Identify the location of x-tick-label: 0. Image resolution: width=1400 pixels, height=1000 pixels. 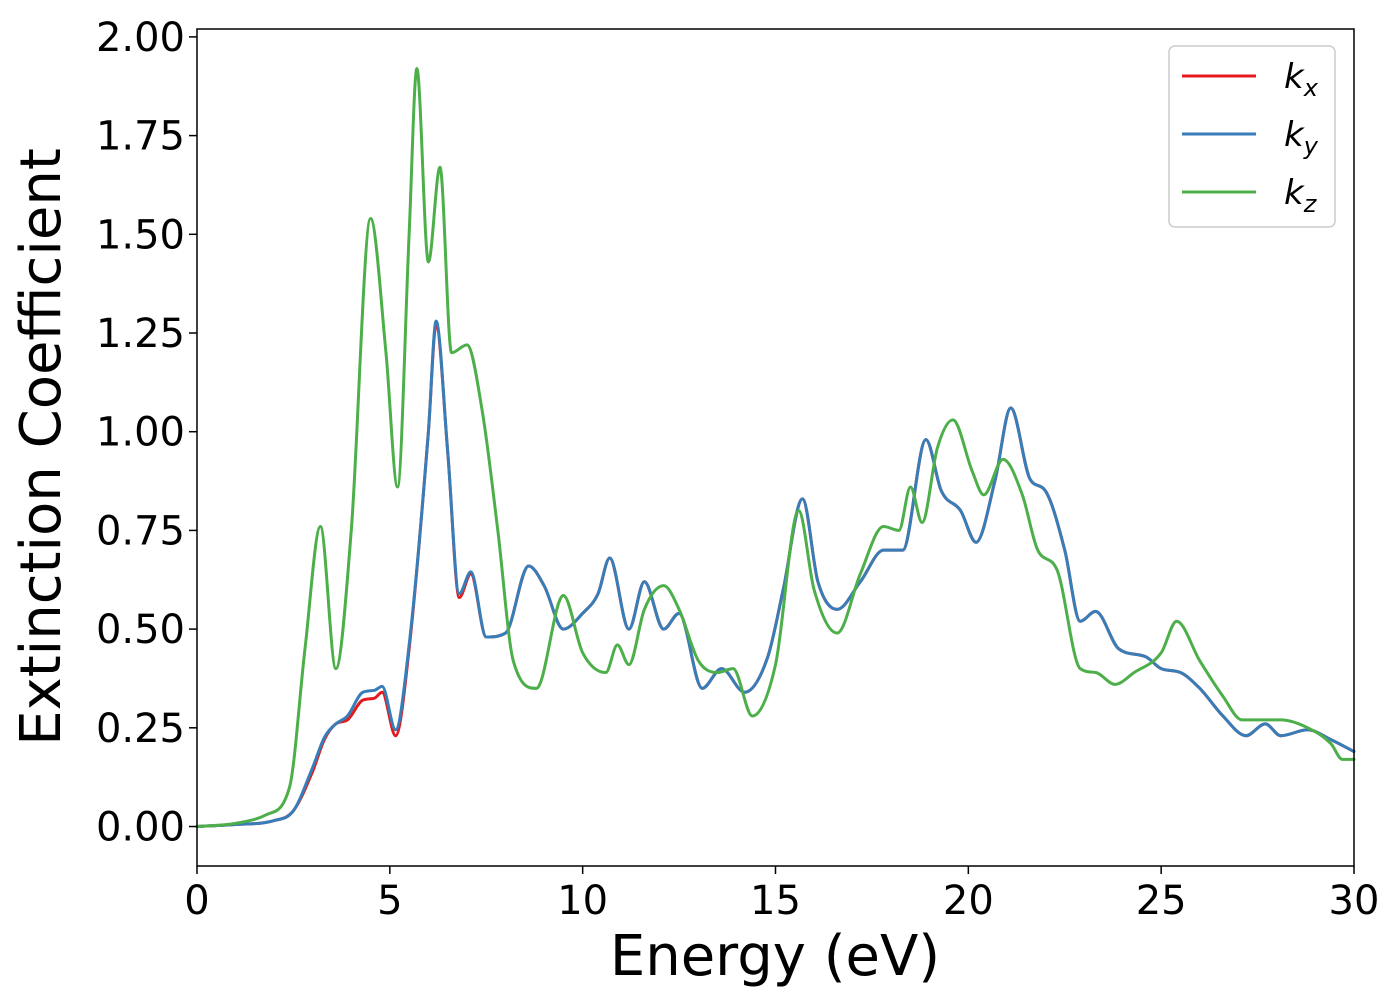
(196, 901).